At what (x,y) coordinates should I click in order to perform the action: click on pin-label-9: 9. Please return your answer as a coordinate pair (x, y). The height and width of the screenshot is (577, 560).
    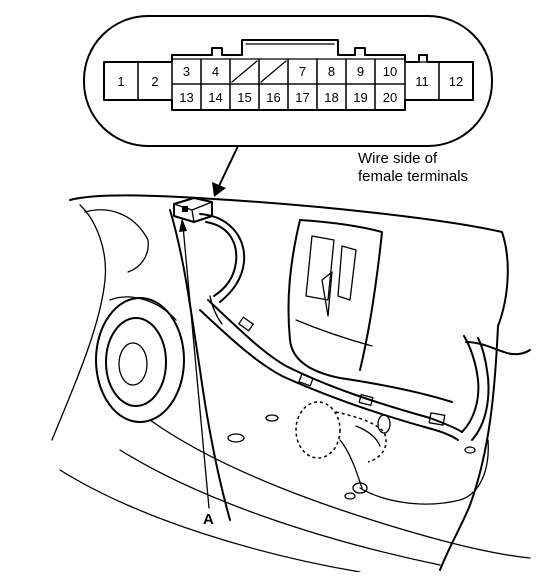
    Looking at the image, I should click on (360, 71).